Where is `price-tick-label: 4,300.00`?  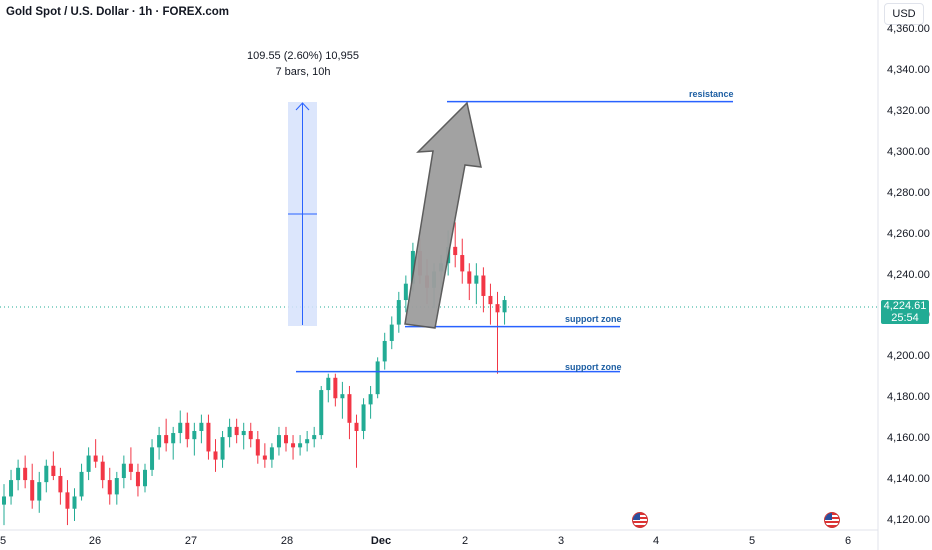 price-tick-label: 4,300.00 is located at coordinates (908, 151).